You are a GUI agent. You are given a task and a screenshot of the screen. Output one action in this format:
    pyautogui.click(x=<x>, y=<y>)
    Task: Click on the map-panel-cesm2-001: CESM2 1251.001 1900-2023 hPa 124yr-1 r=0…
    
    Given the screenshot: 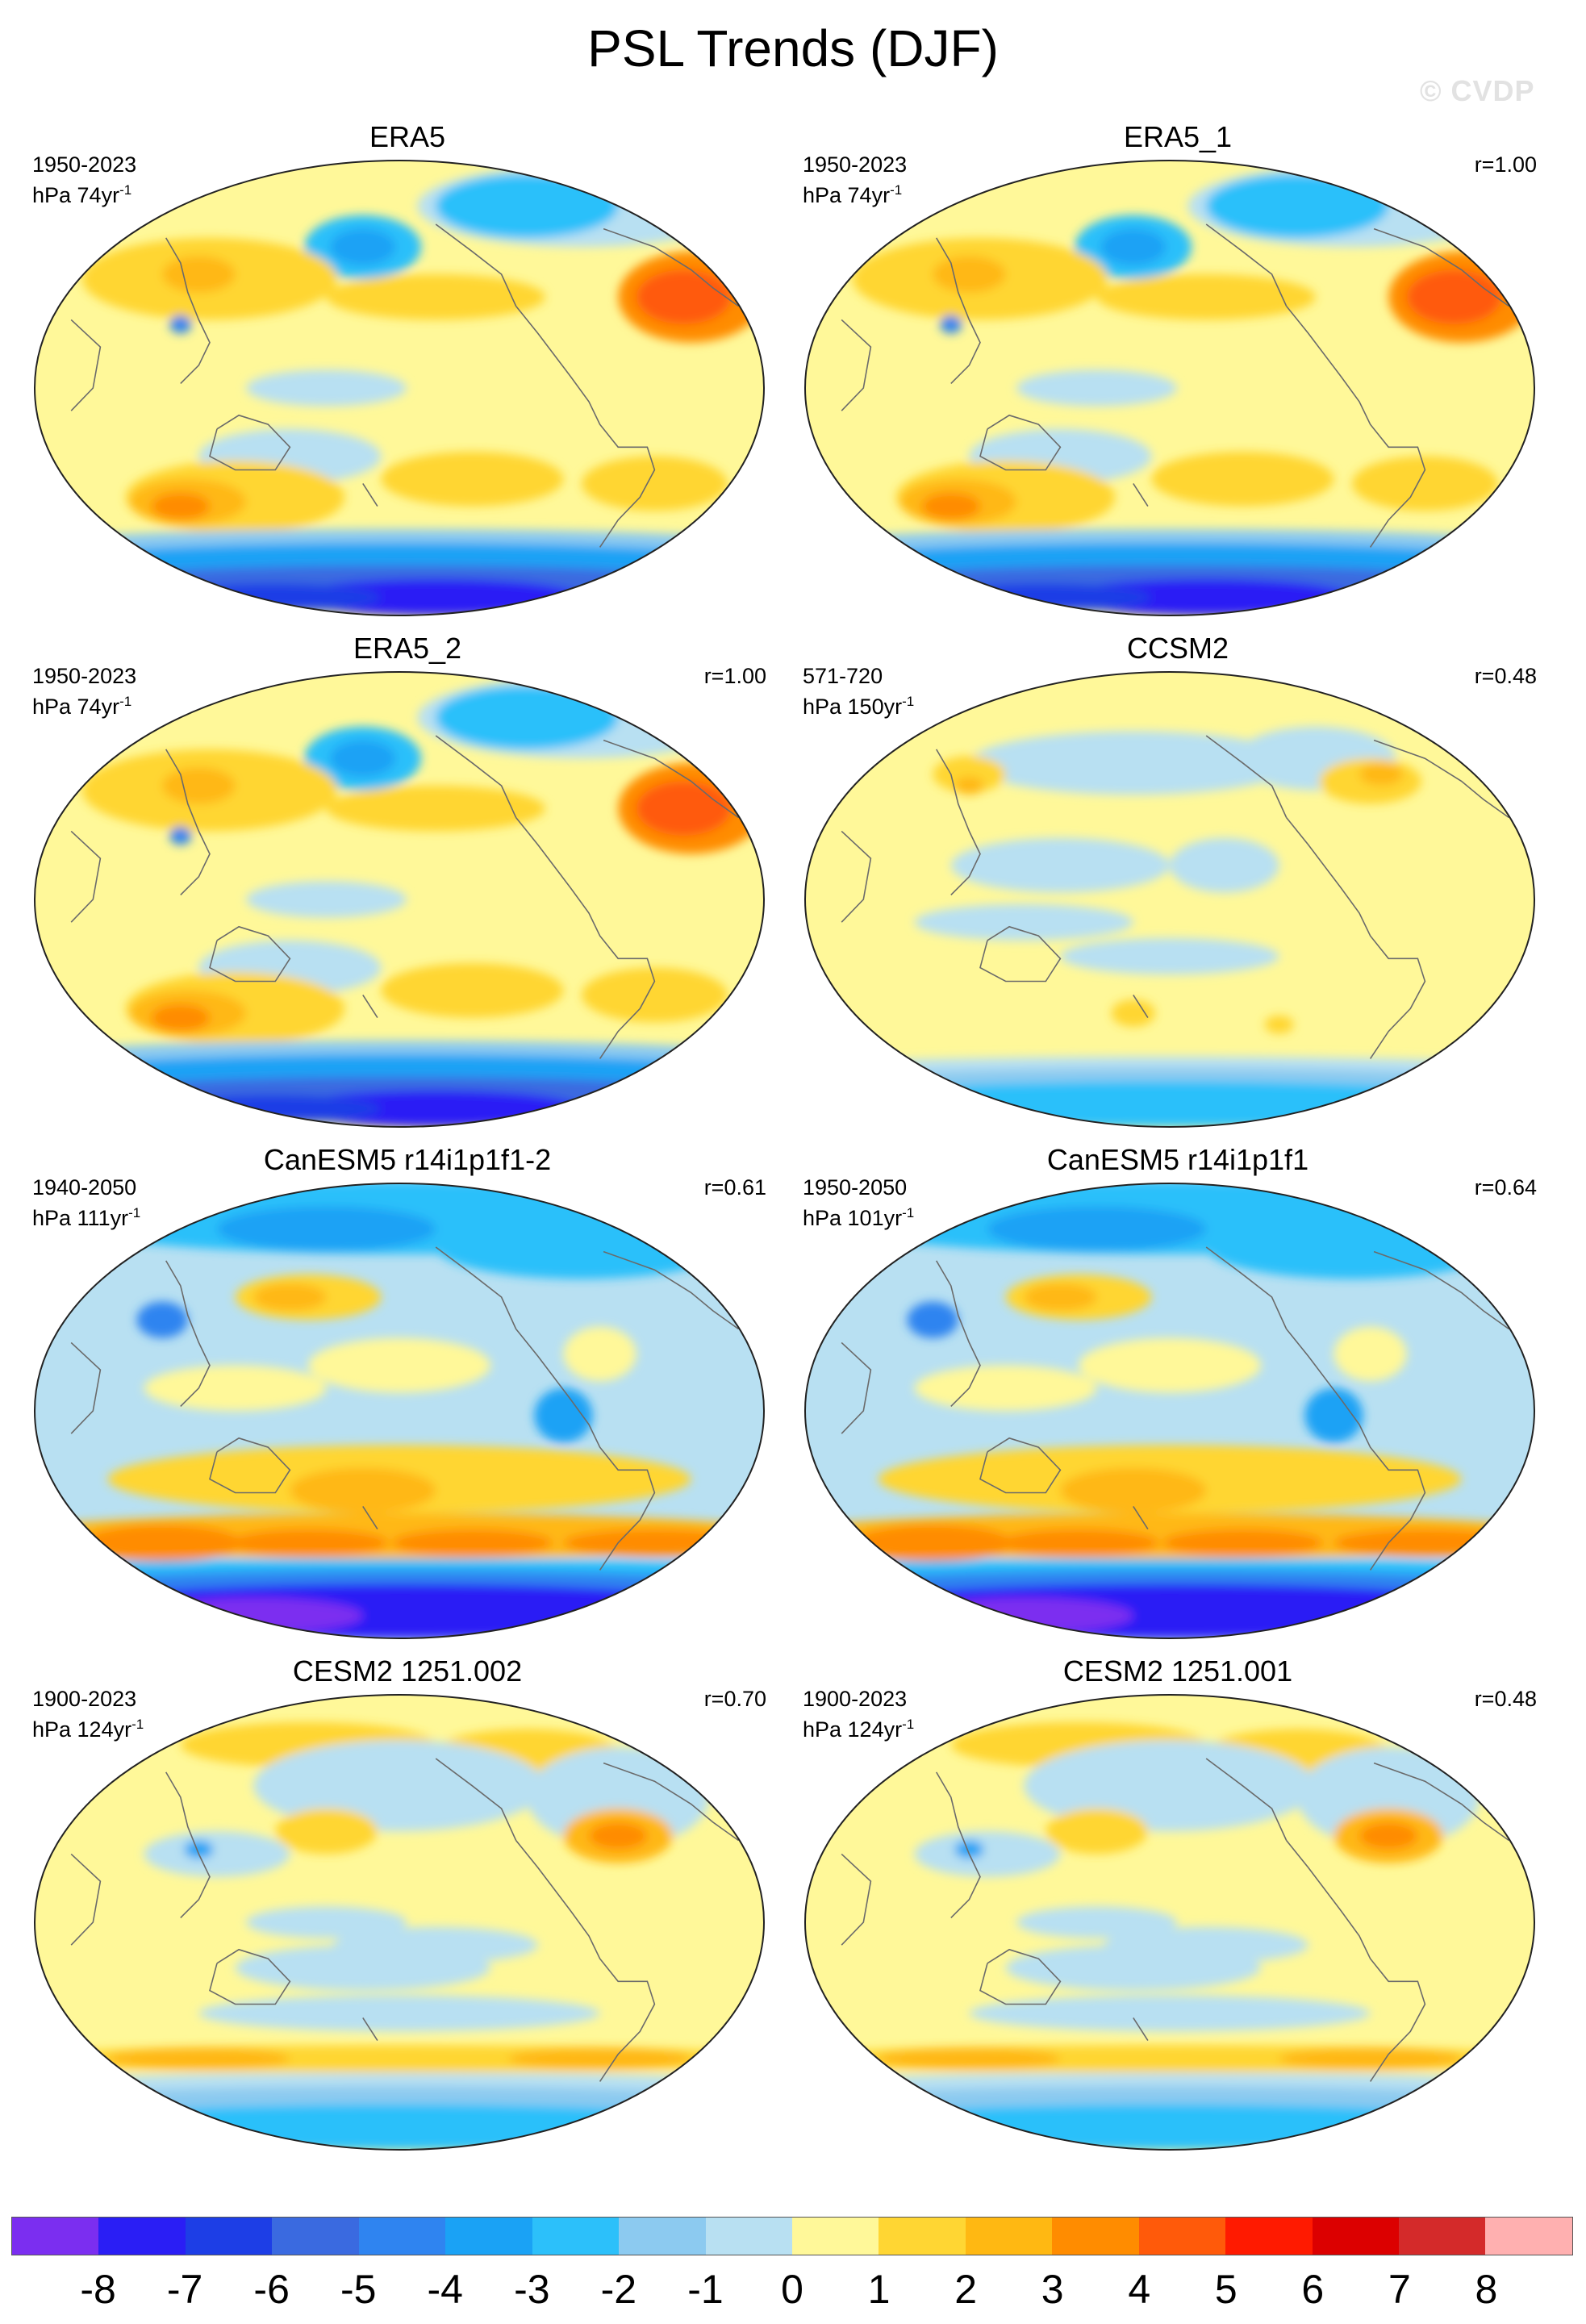 What is the action you would take?
    pyautogui.click(x=1178, y=1912)
    